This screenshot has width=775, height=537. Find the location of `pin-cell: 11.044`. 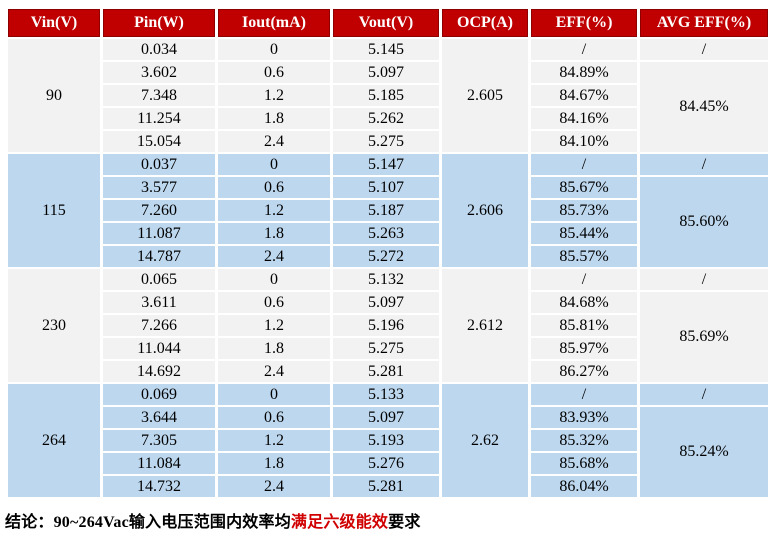

pin-cell: 11.044 is located at coordinates (159, 348).